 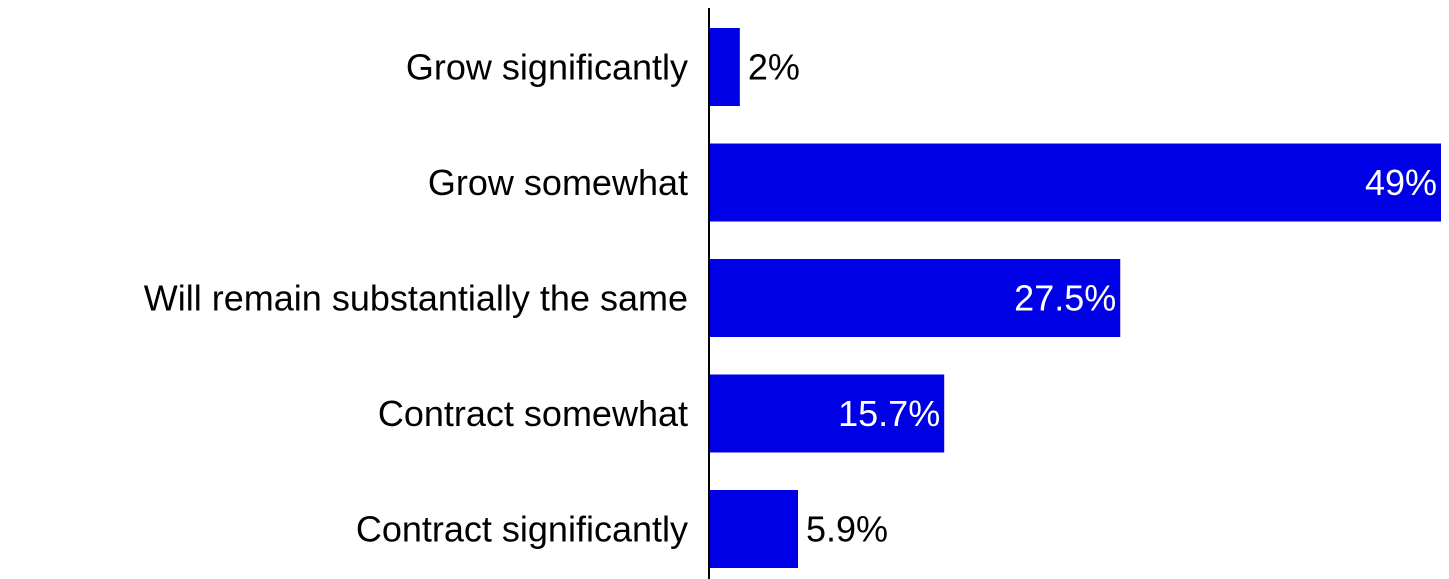 What do you see at coordinates (847, 529) in the screenshot?
I see `data-label: 5.9%` at bounding box center [847, 529].